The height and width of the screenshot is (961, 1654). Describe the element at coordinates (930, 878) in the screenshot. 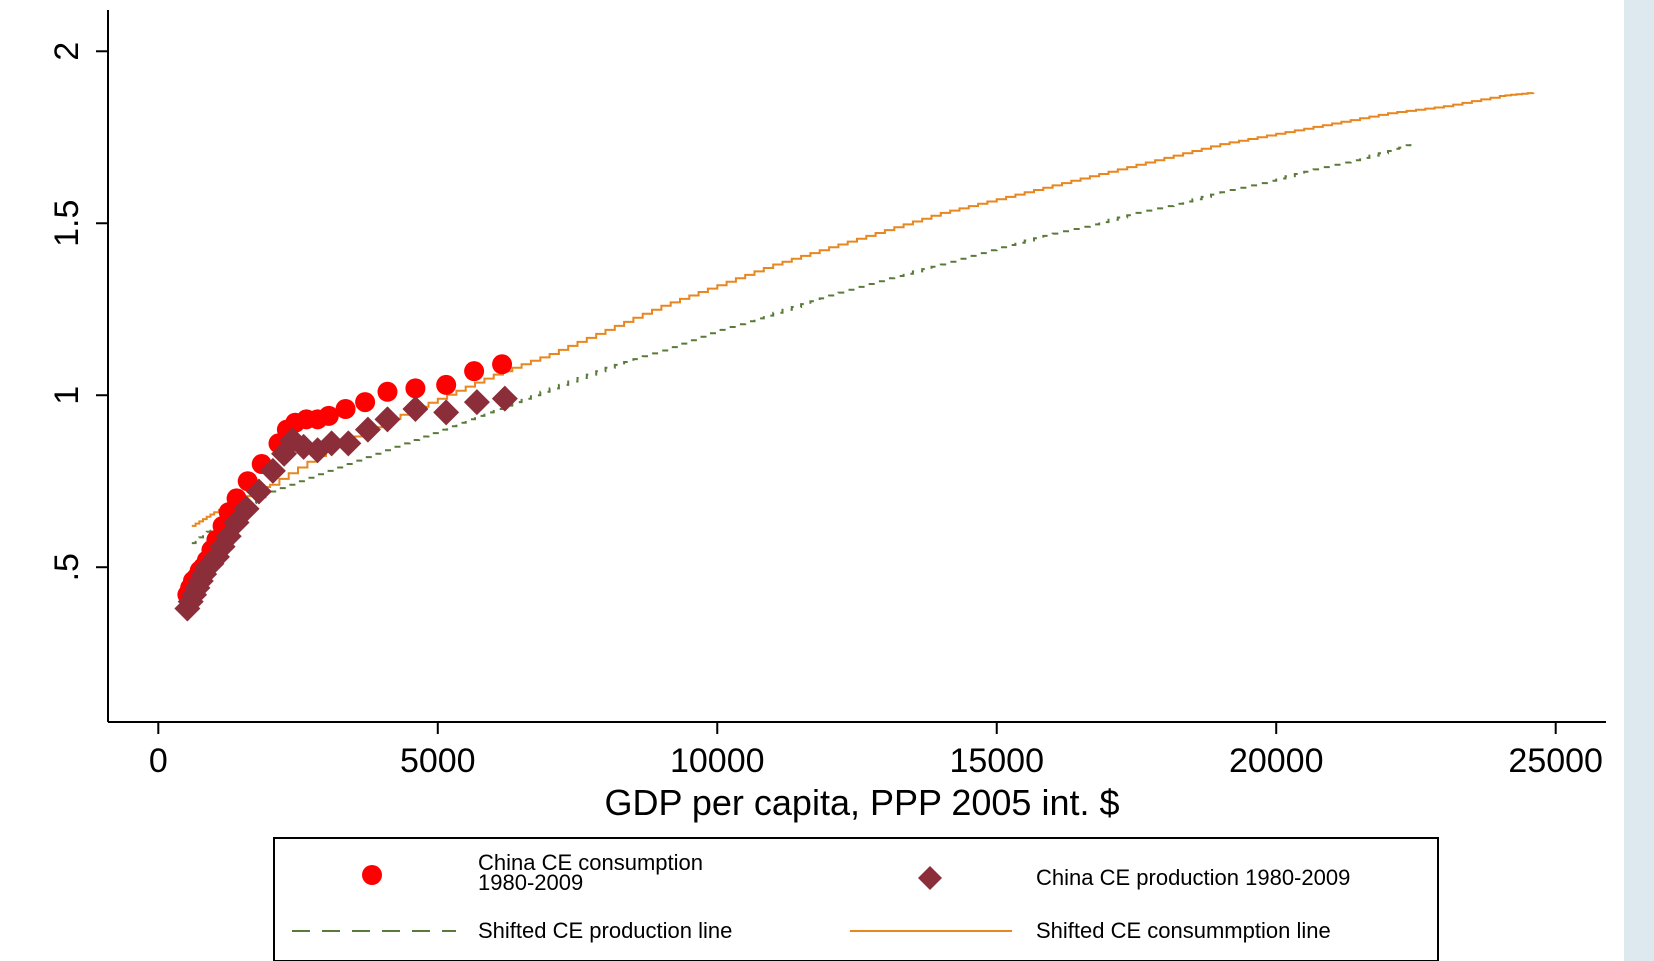

I see `legend-diamond-icon` at that location.